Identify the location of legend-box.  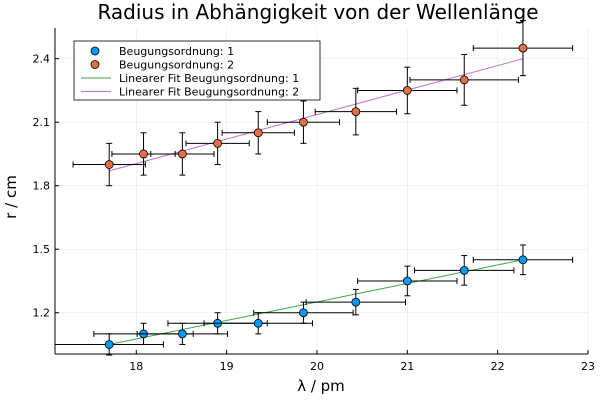
(197, 70).